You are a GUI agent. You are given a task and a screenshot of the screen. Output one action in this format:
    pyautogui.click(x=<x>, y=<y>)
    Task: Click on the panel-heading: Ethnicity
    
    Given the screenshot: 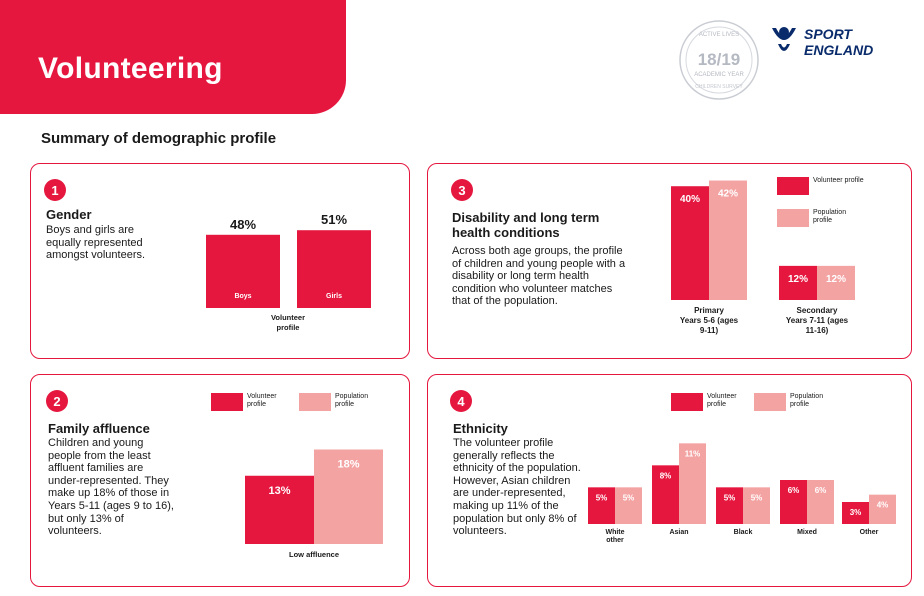 What is the action you would take?
    pyautogui.click(x=480, y=428)
    